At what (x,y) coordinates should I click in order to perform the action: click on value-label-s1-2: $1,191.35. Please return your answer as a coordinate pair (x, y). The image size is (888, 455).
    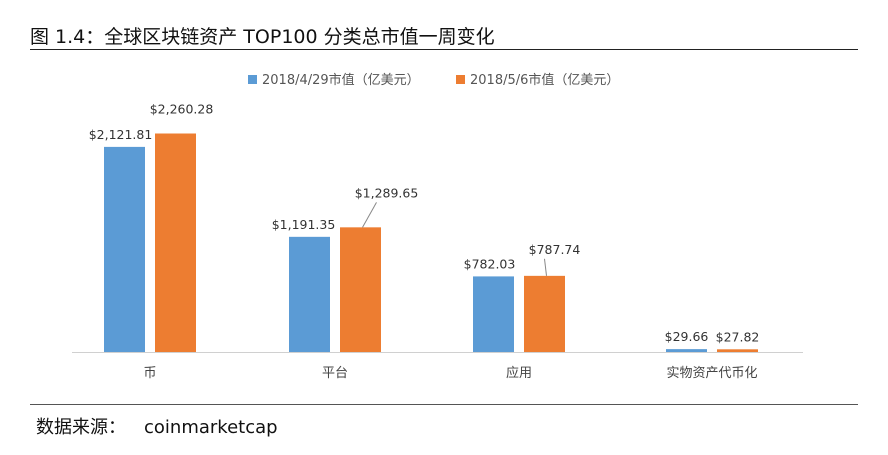
    Looking at the image, I should click on (304, 224).